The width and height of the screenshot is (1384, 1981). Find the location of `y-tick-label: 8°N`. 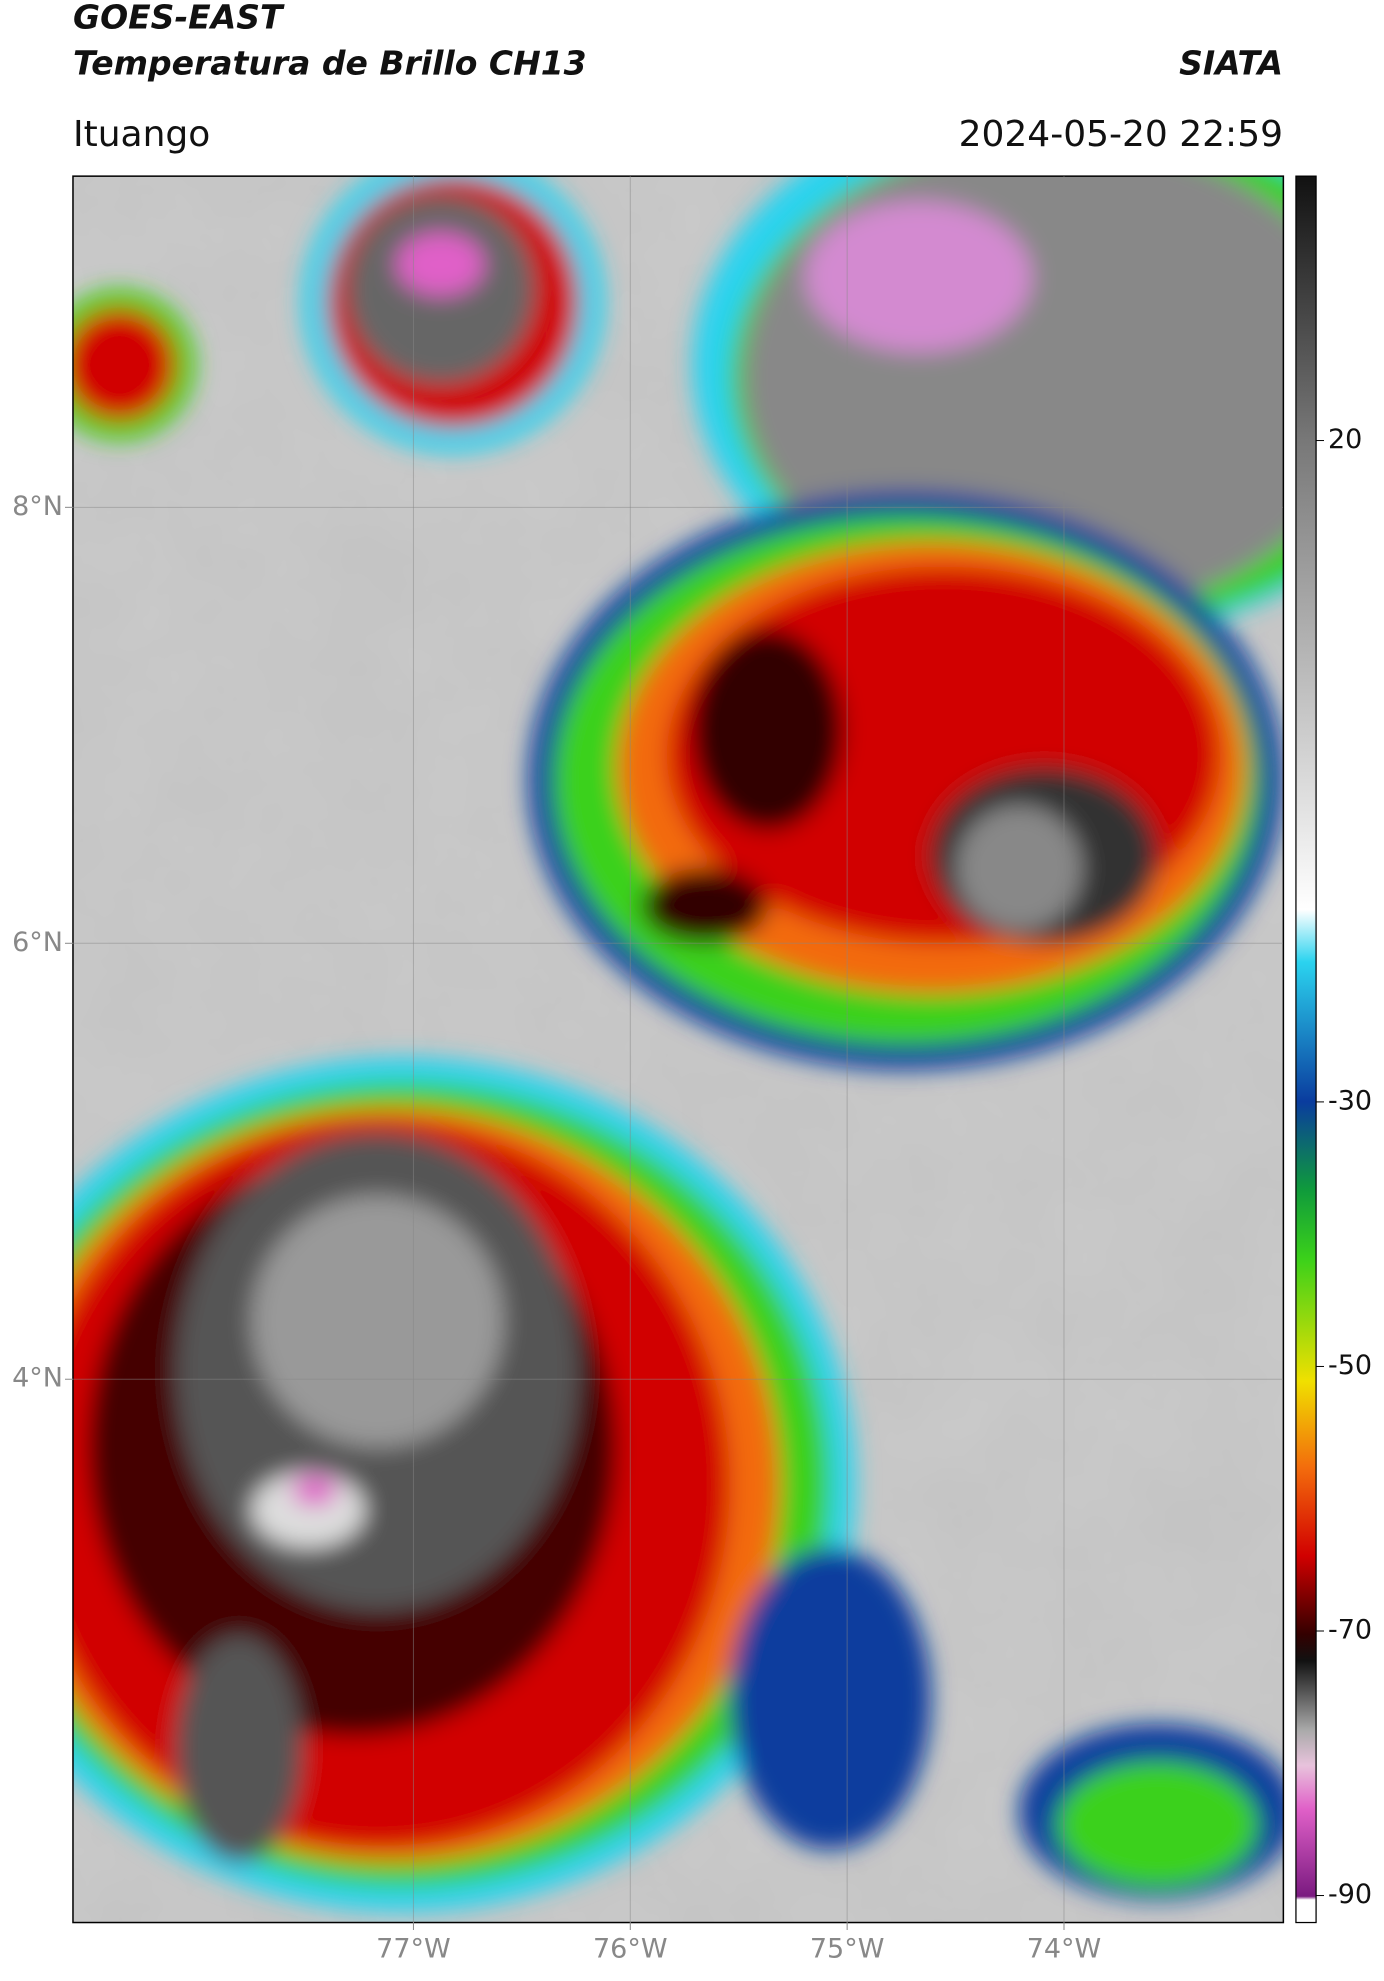

y-tick-label: 8°N is located at coordinates (37, 506).